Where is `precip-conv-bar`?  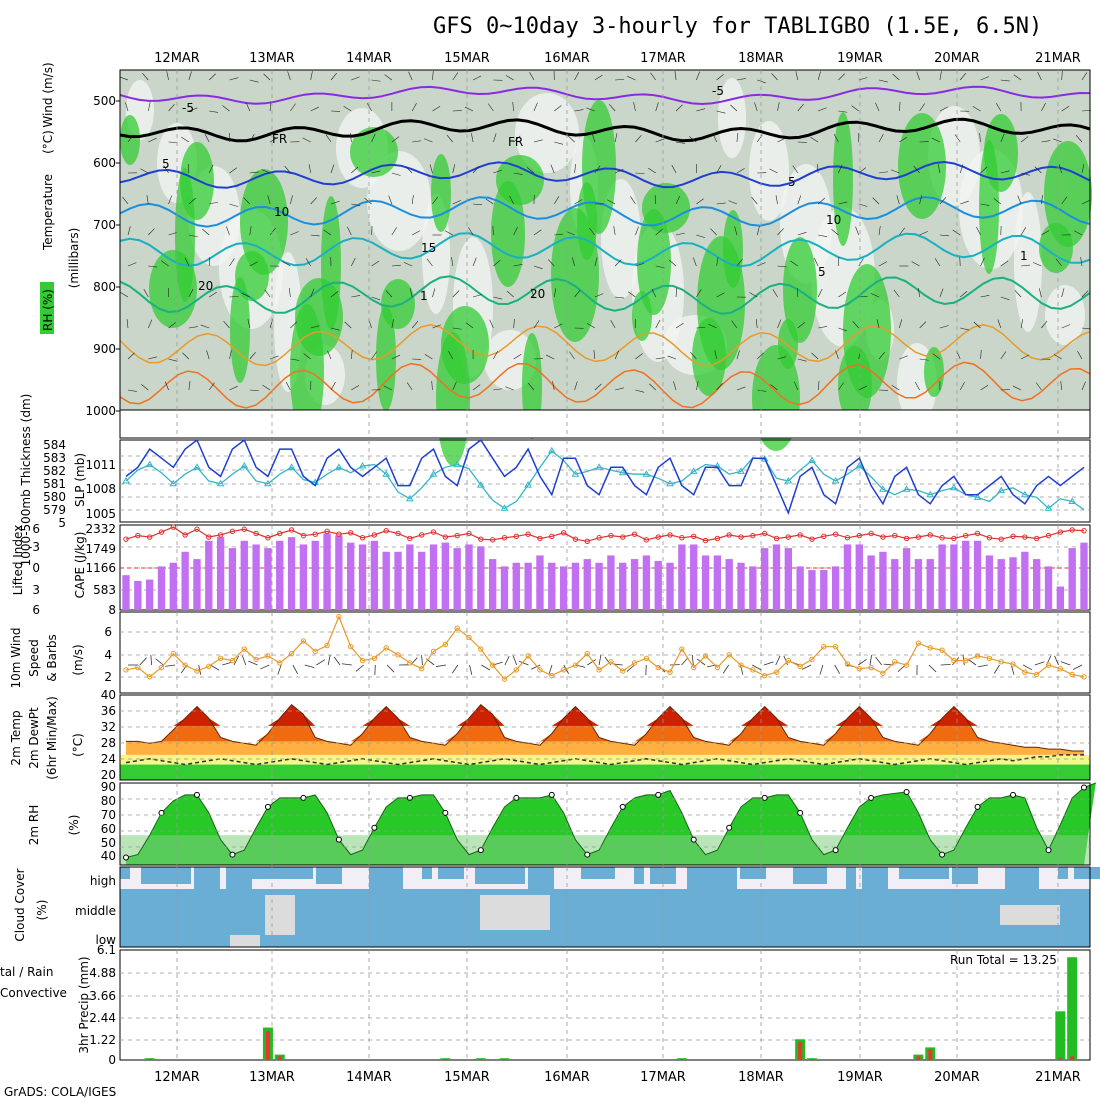 precip-conv-bar is located at coordinates (930, 1054).